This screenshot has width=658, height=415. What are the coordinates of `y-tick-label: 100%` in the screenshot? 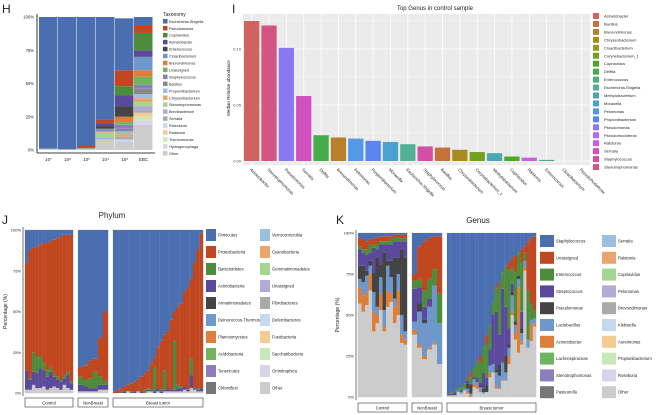 It's located at (16, 230).